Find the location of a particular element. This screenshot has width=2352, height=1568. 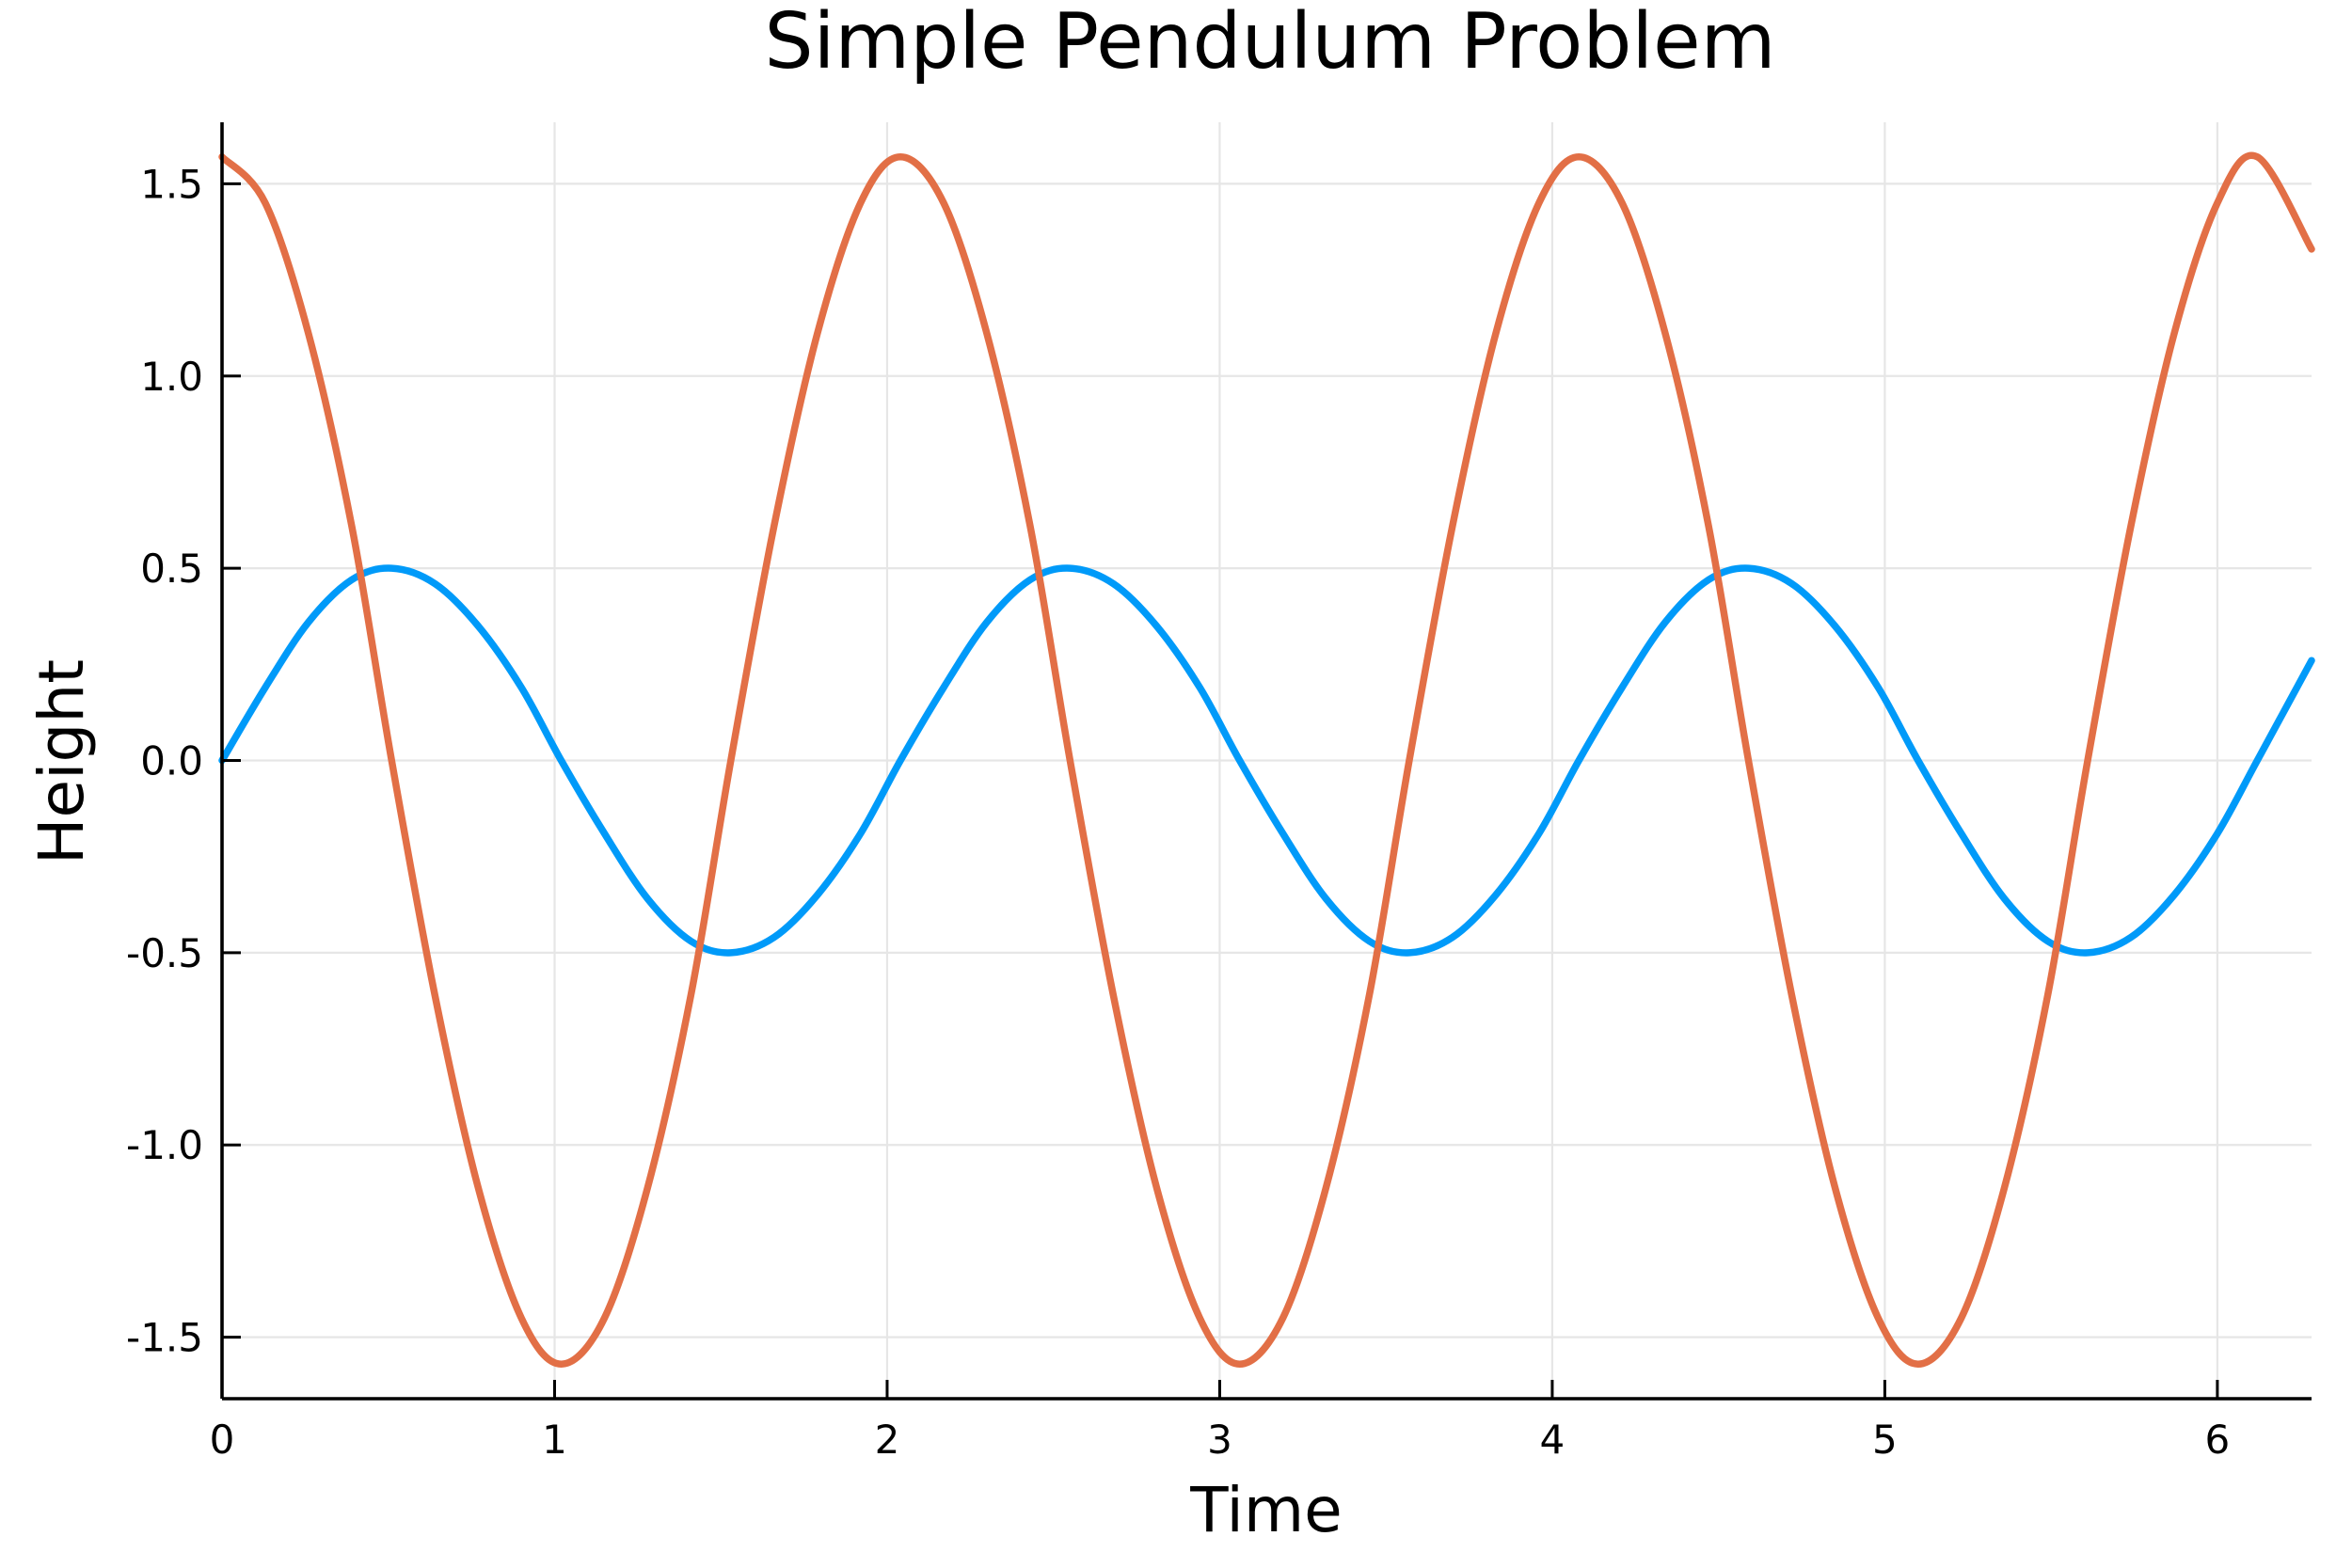

x-tick-label: 2 is located at coordinates (887, 1440).